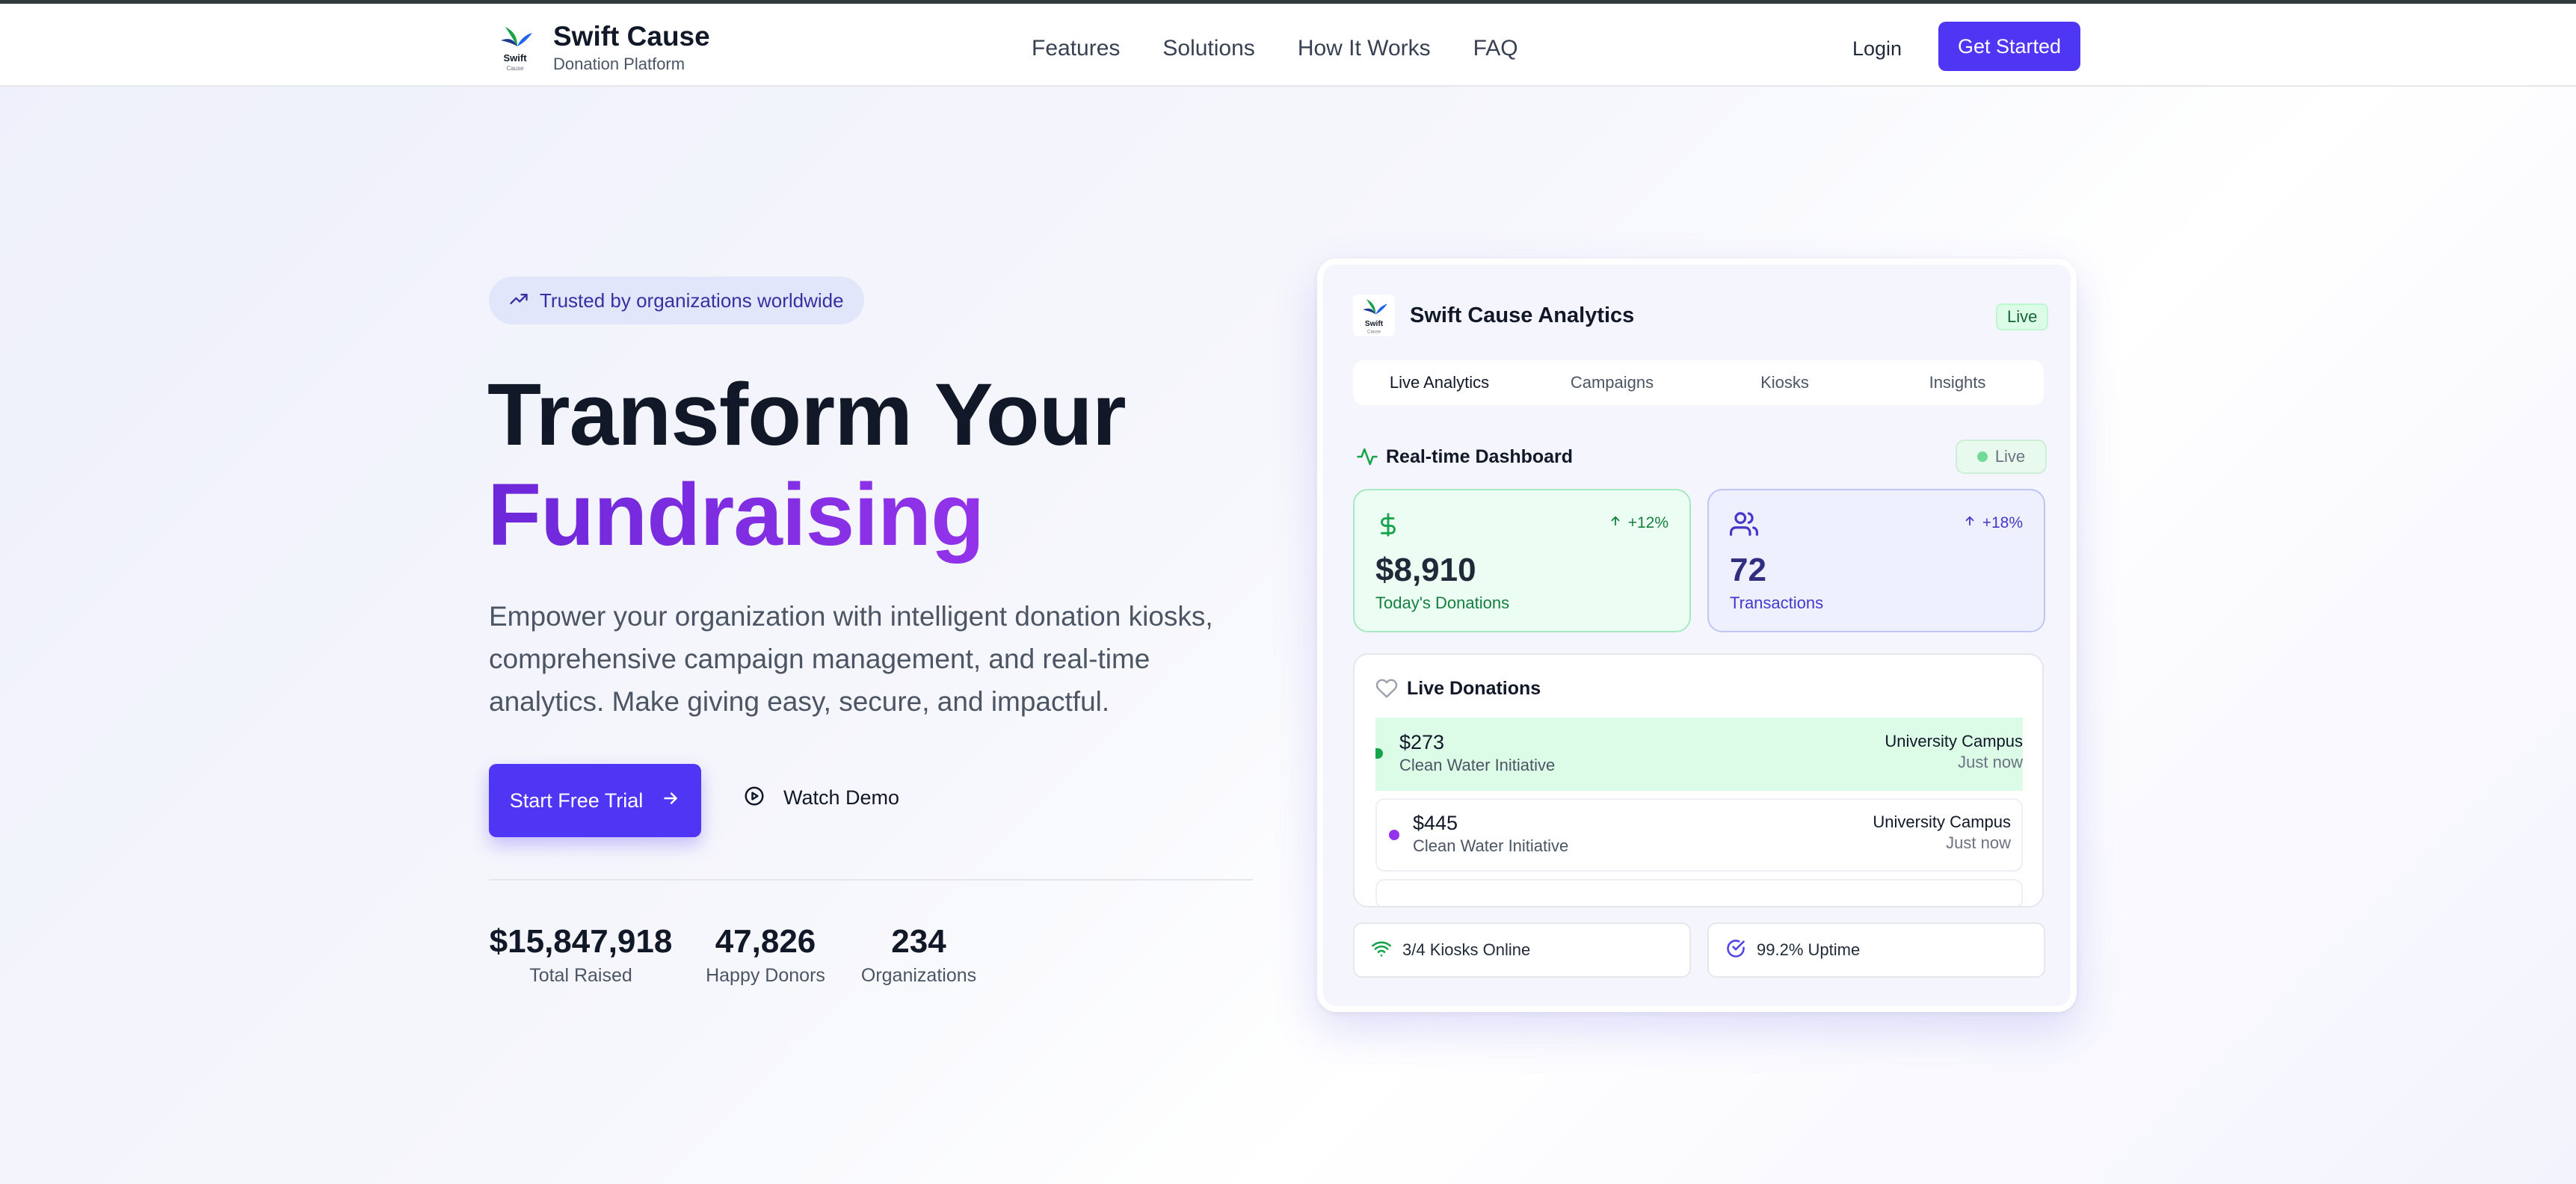  Describe the element at coordinates (1809, 950) in the screenshot. I see `uptime-status-text: 99.2% Uptime` at that location.